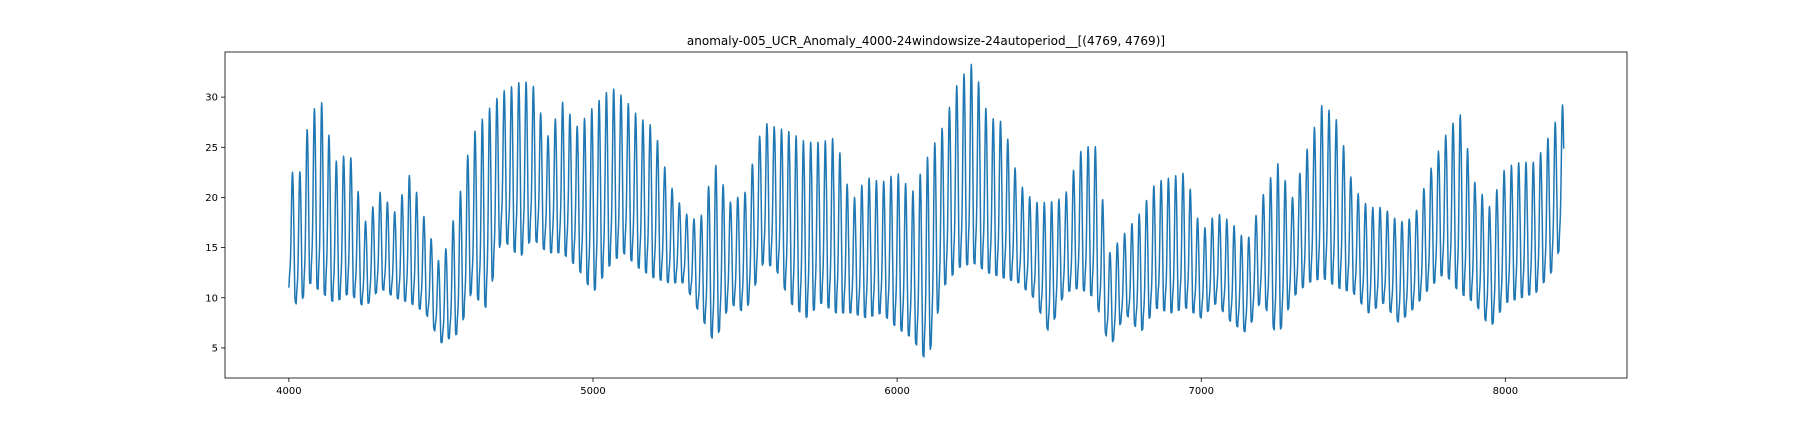 This screenshot has width=1800, height=432. I want to click on y-tick-label: 5, so click(215, 348).